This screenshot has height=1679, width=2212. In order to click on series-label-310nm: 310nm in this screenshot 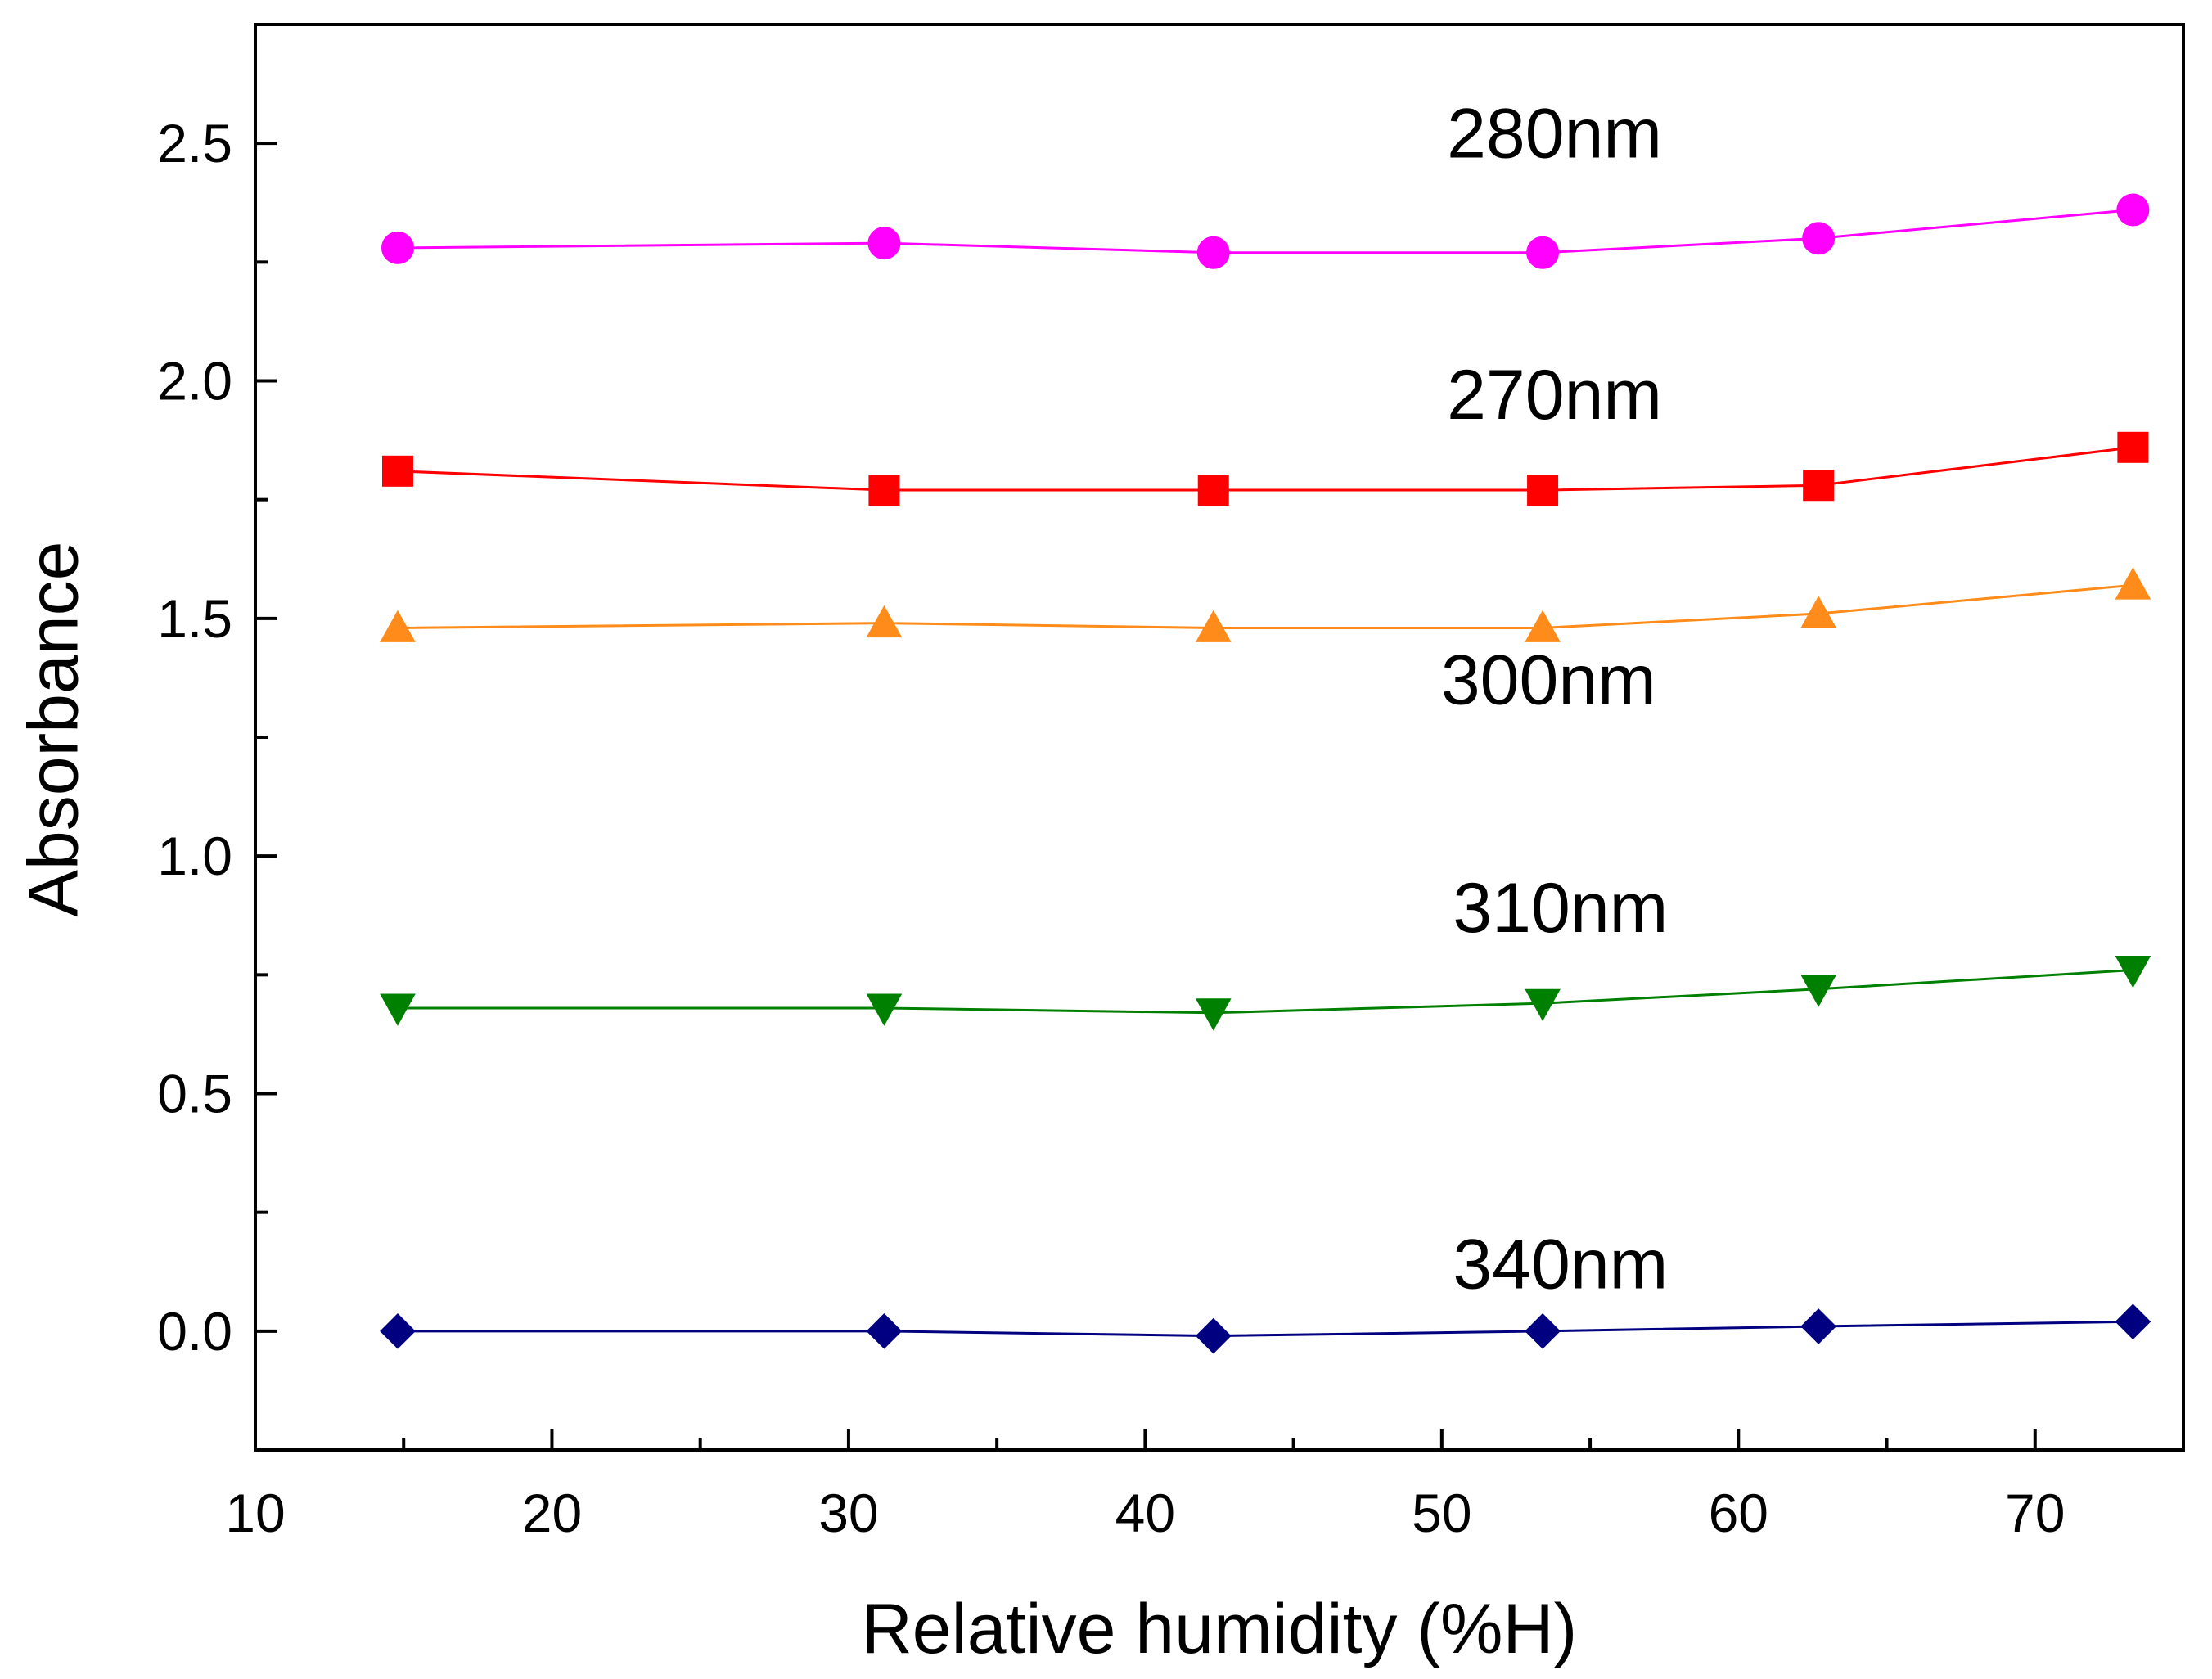, I will do `click(1560, 908)`.